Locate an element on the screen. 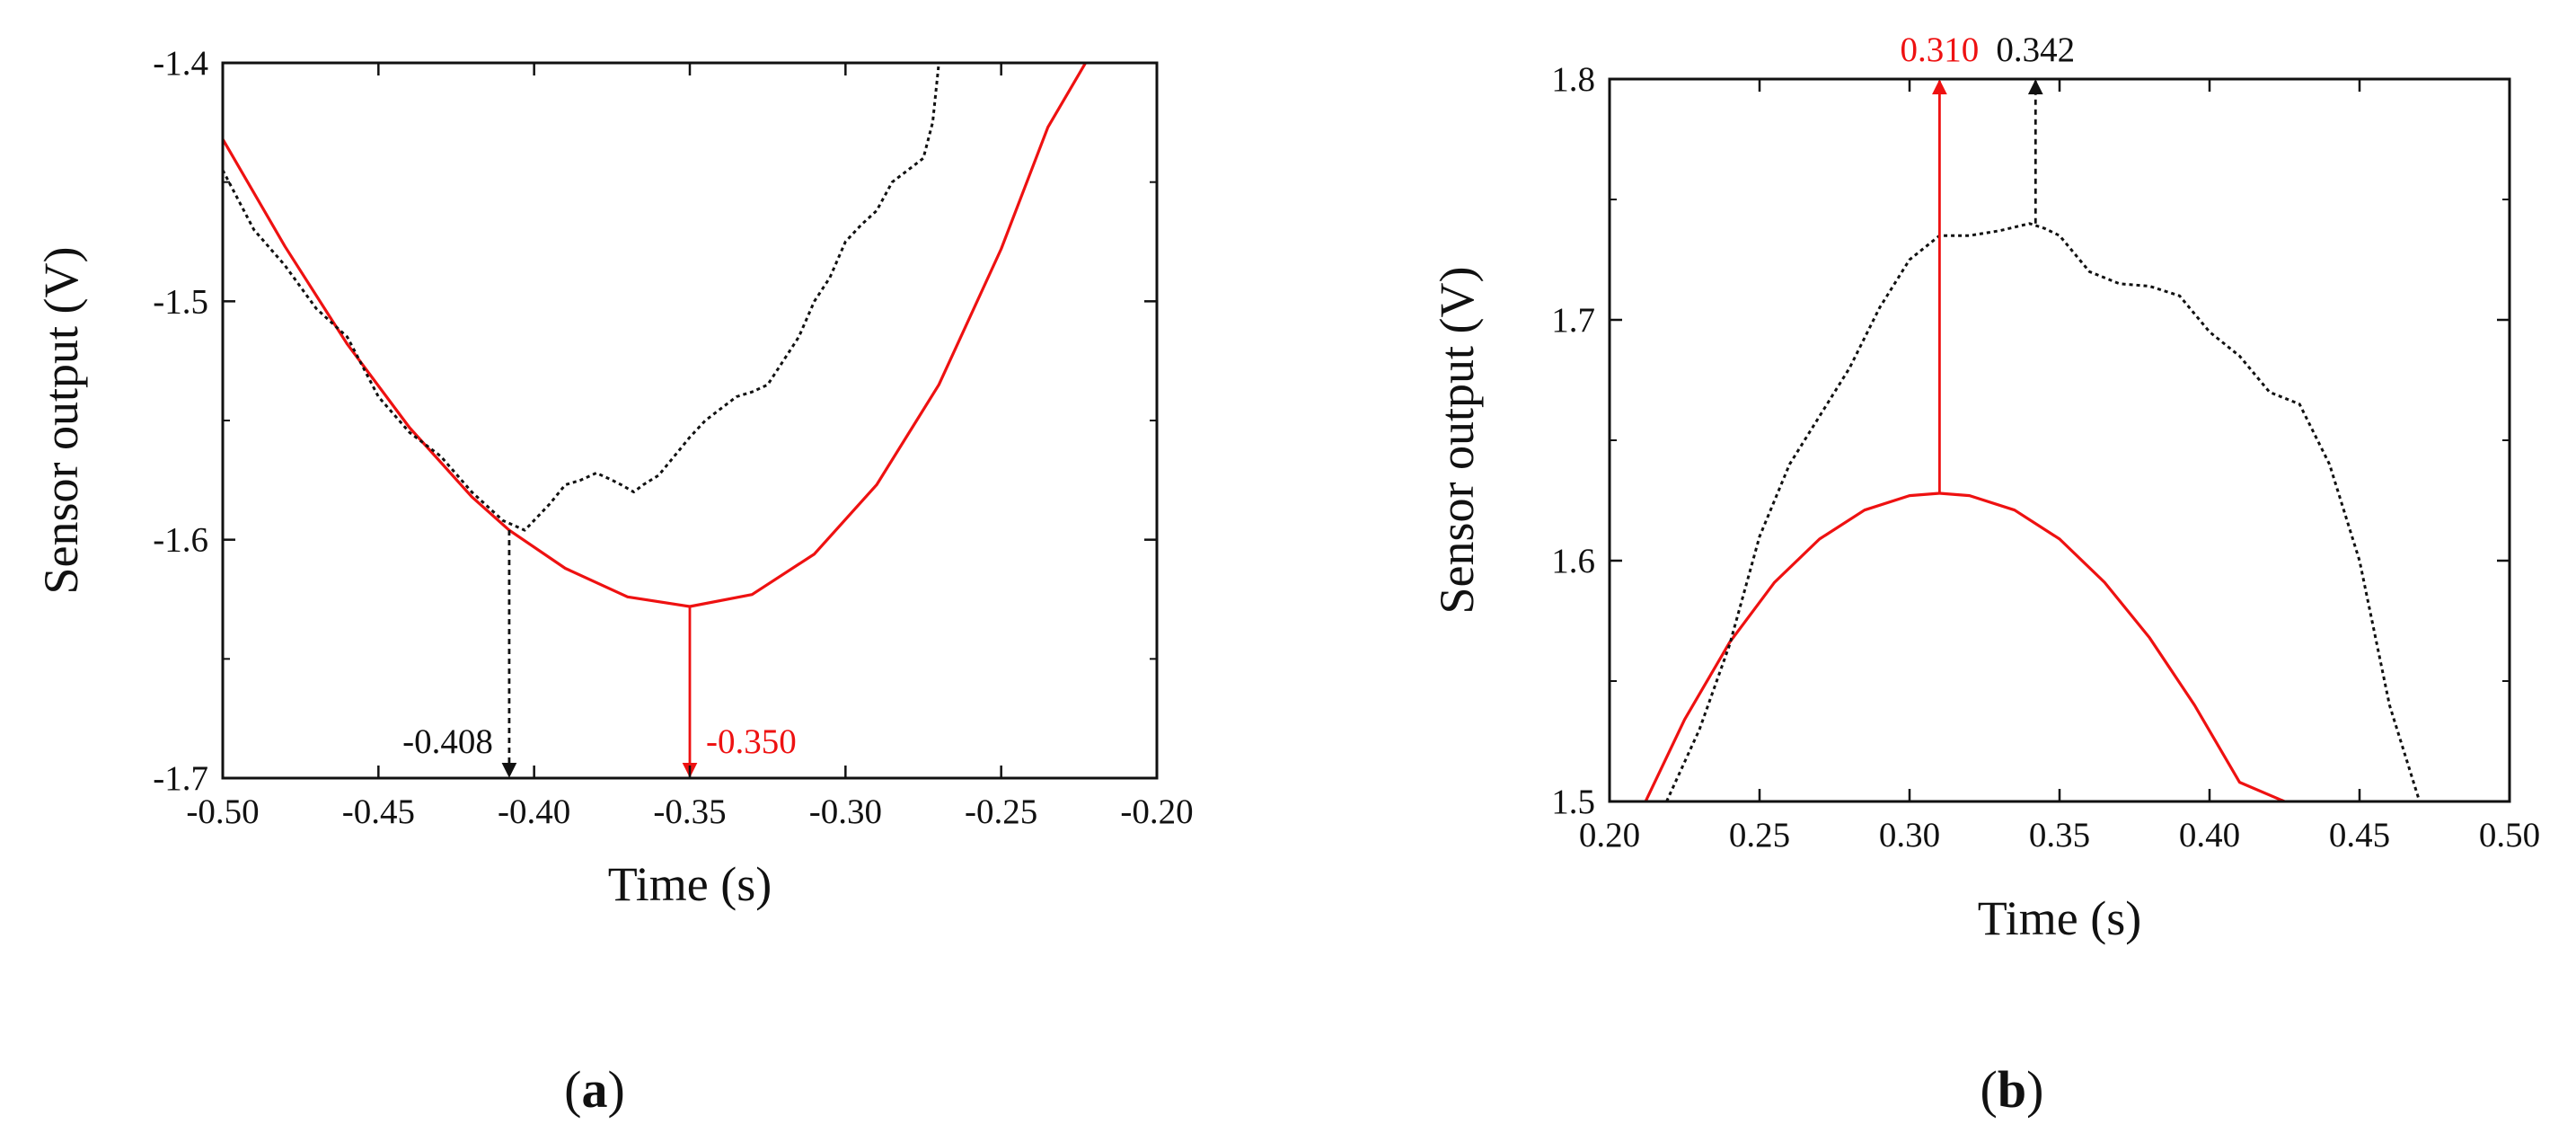  x-tick-label: -0.20 is located at coordinates (1156, 812).